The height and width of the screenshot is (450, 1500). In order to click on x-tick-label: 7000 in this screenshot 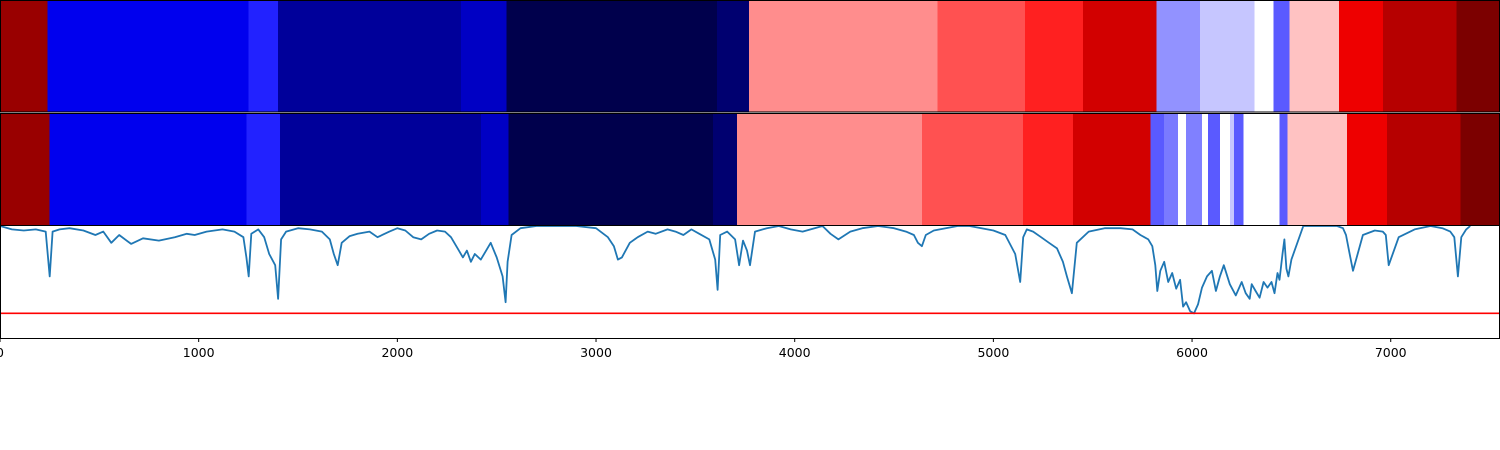, I will do `click(1391, 352)`.